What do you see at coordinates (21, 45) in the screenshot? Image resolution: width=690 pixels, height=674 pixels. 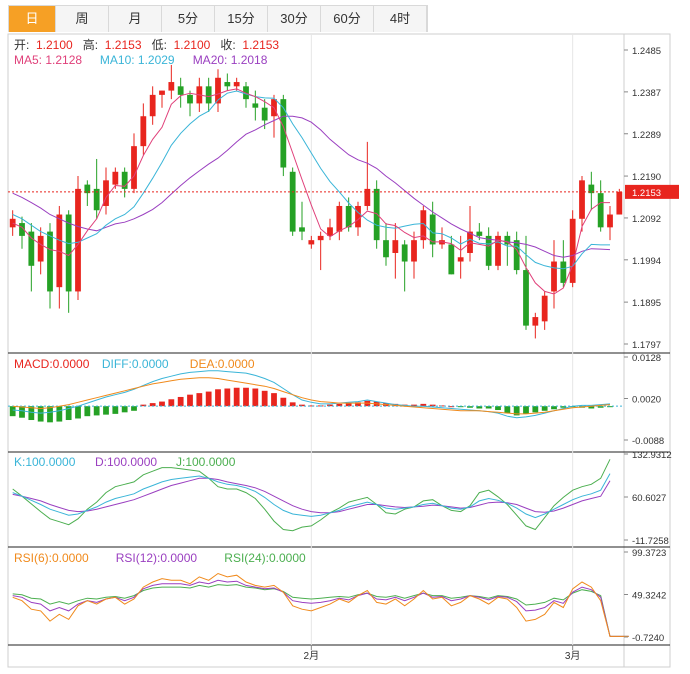 I see `quote-label-0: 开:` at bounding box center [21, 45].